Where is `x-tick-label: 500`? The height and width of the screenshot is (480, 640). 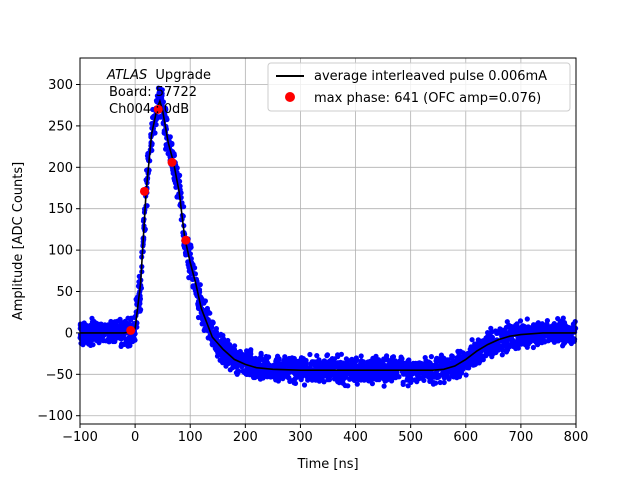 x-tick-label: 500 is located at coordinates (410, 437).